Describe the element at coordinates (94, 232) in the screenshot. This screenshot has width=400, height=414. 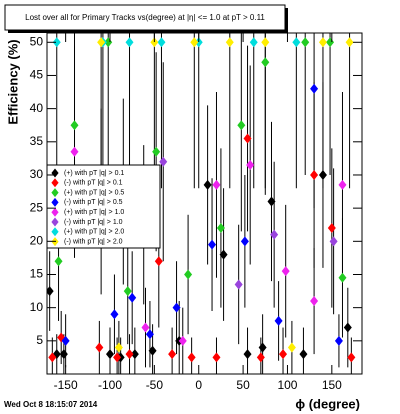
I see `legend-label: (+) with pT |q| > 2.0` at that location.